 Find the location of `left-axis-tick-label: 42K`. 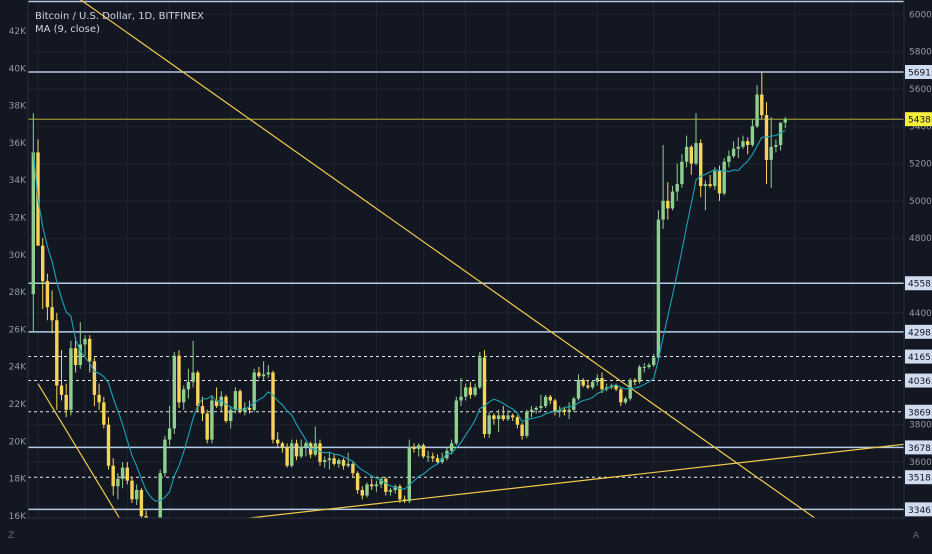

left-axis-tick-label: 42K is located at coordinates (18, 32).